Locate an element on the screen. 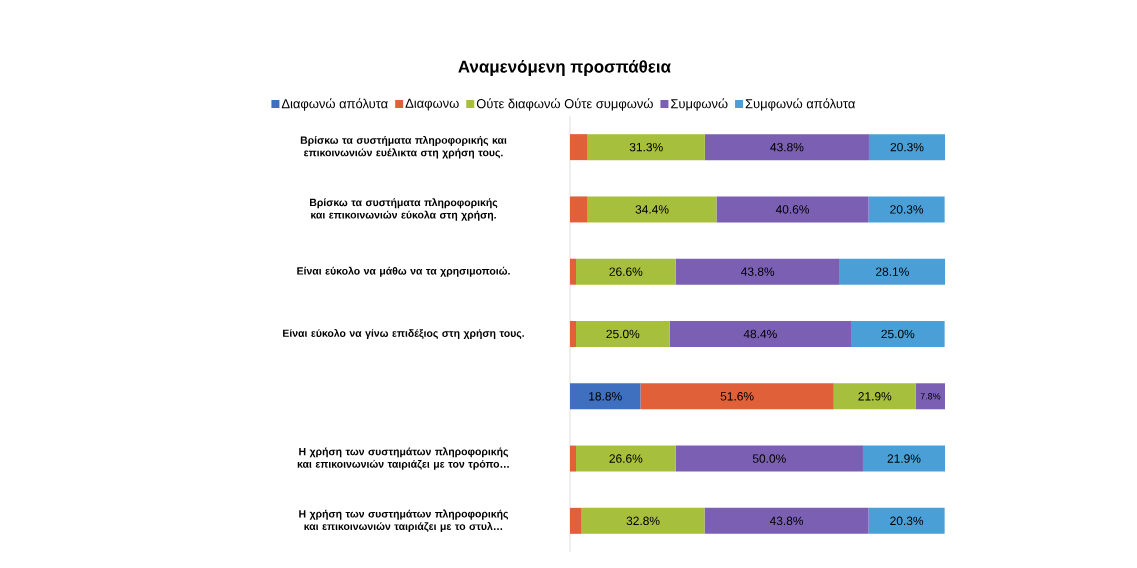 The height and width of the screenshot is (568, 1137). data-label: 48.4% is located at coordinates (760, 334).